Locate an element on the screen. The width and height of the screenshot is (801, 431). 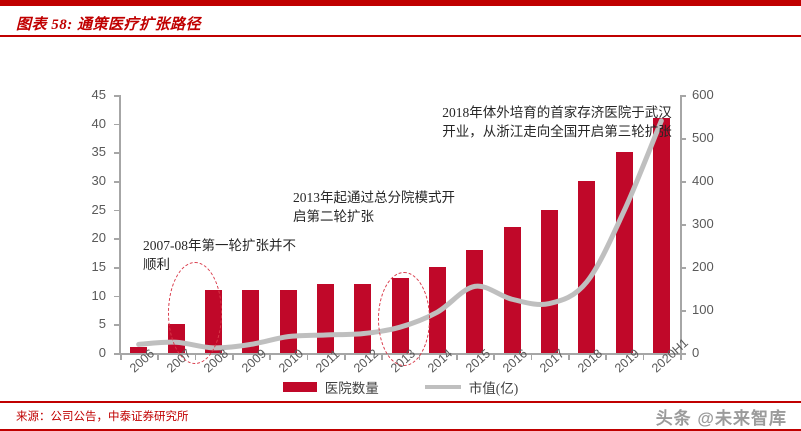
bar-2016 is located at coordinates (512, 289).